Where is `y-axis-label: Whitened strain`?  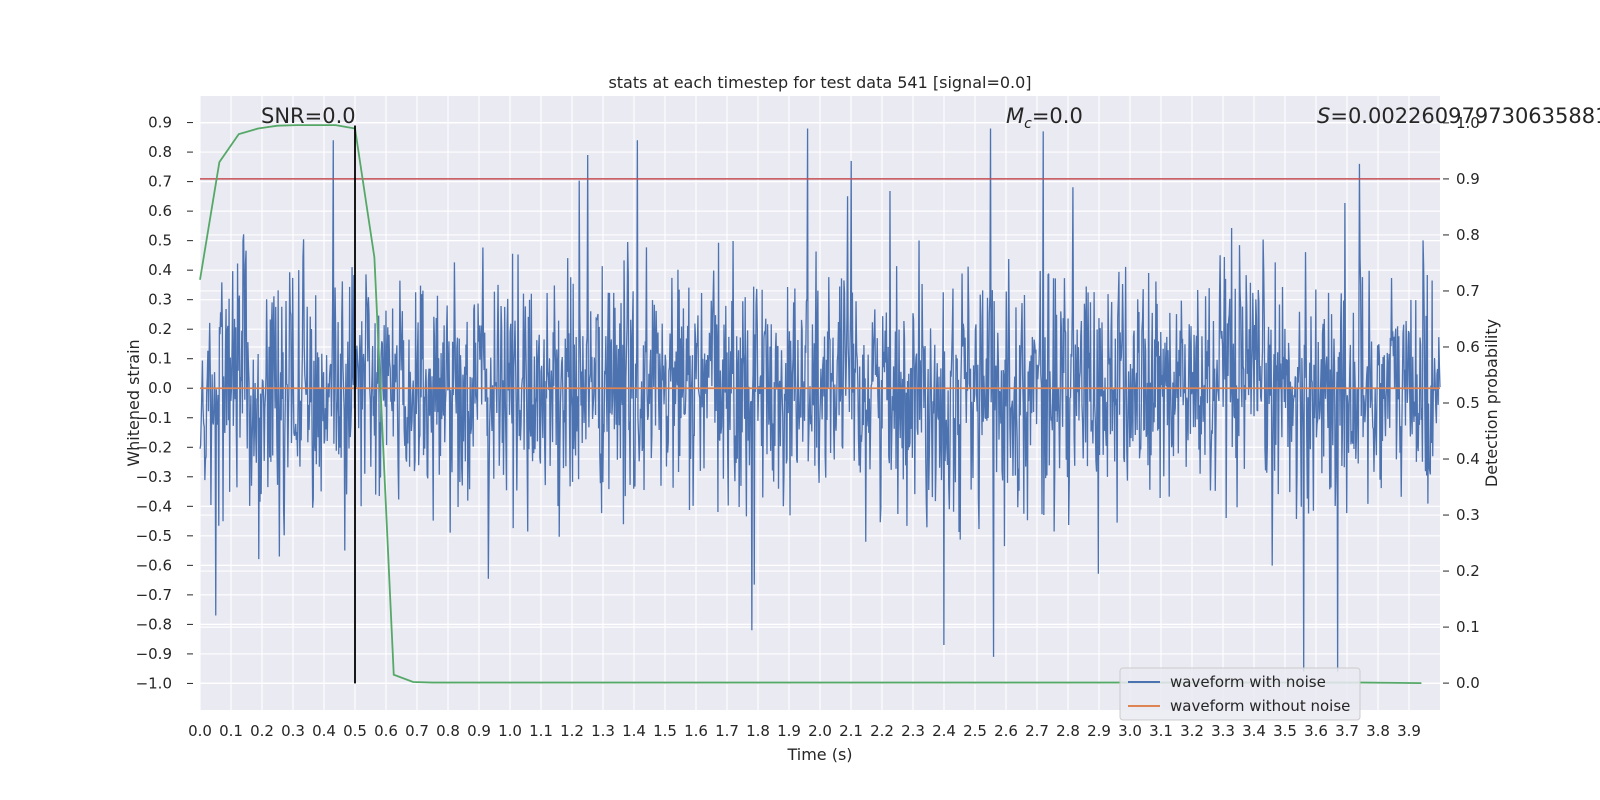
y-axis-label: Whitened strain is located at coordinates (133, 402).